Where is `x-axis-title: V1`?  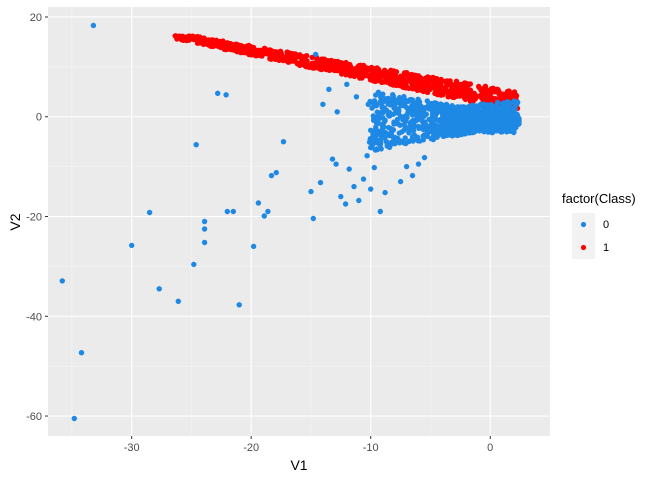 x-axis-title: V1 is located at coordinates (298, 465).